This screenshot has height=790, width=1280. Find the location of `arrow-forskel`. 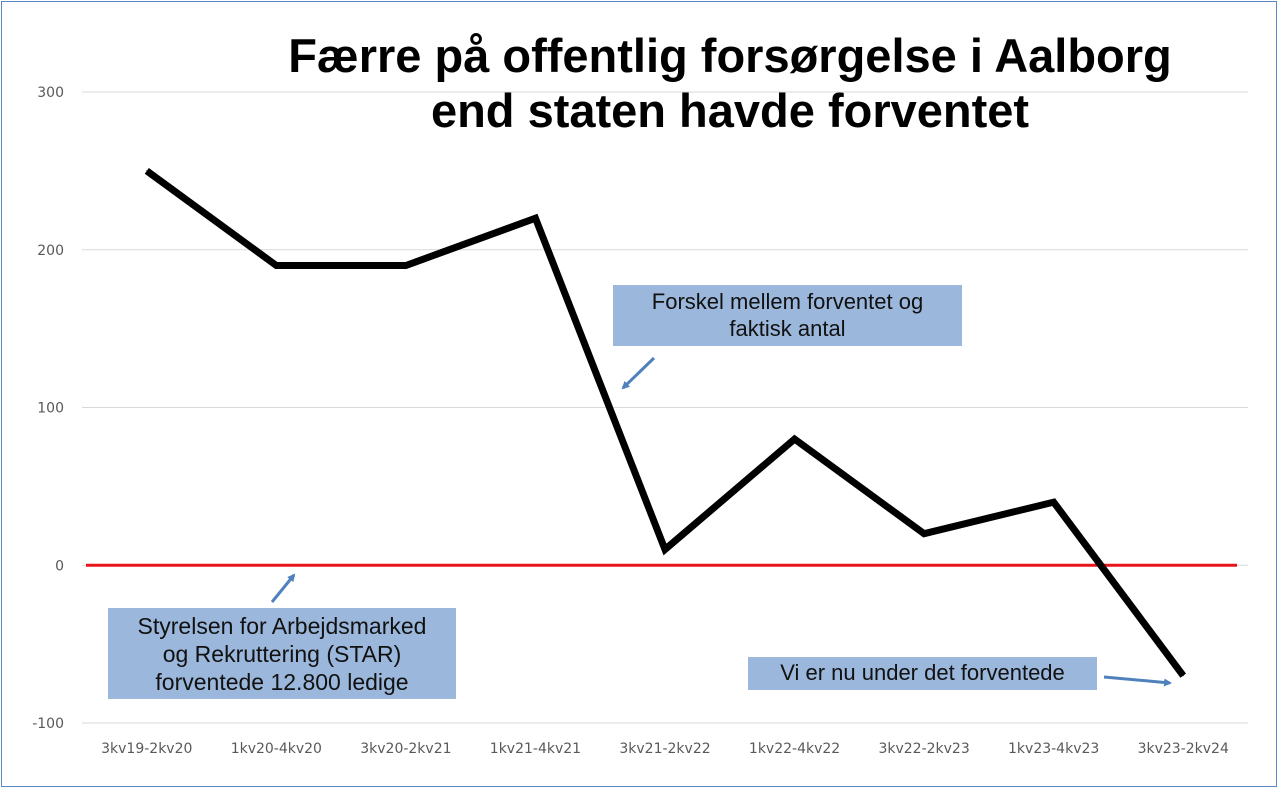

arrow-forskel is located at coordinates (638, 373).